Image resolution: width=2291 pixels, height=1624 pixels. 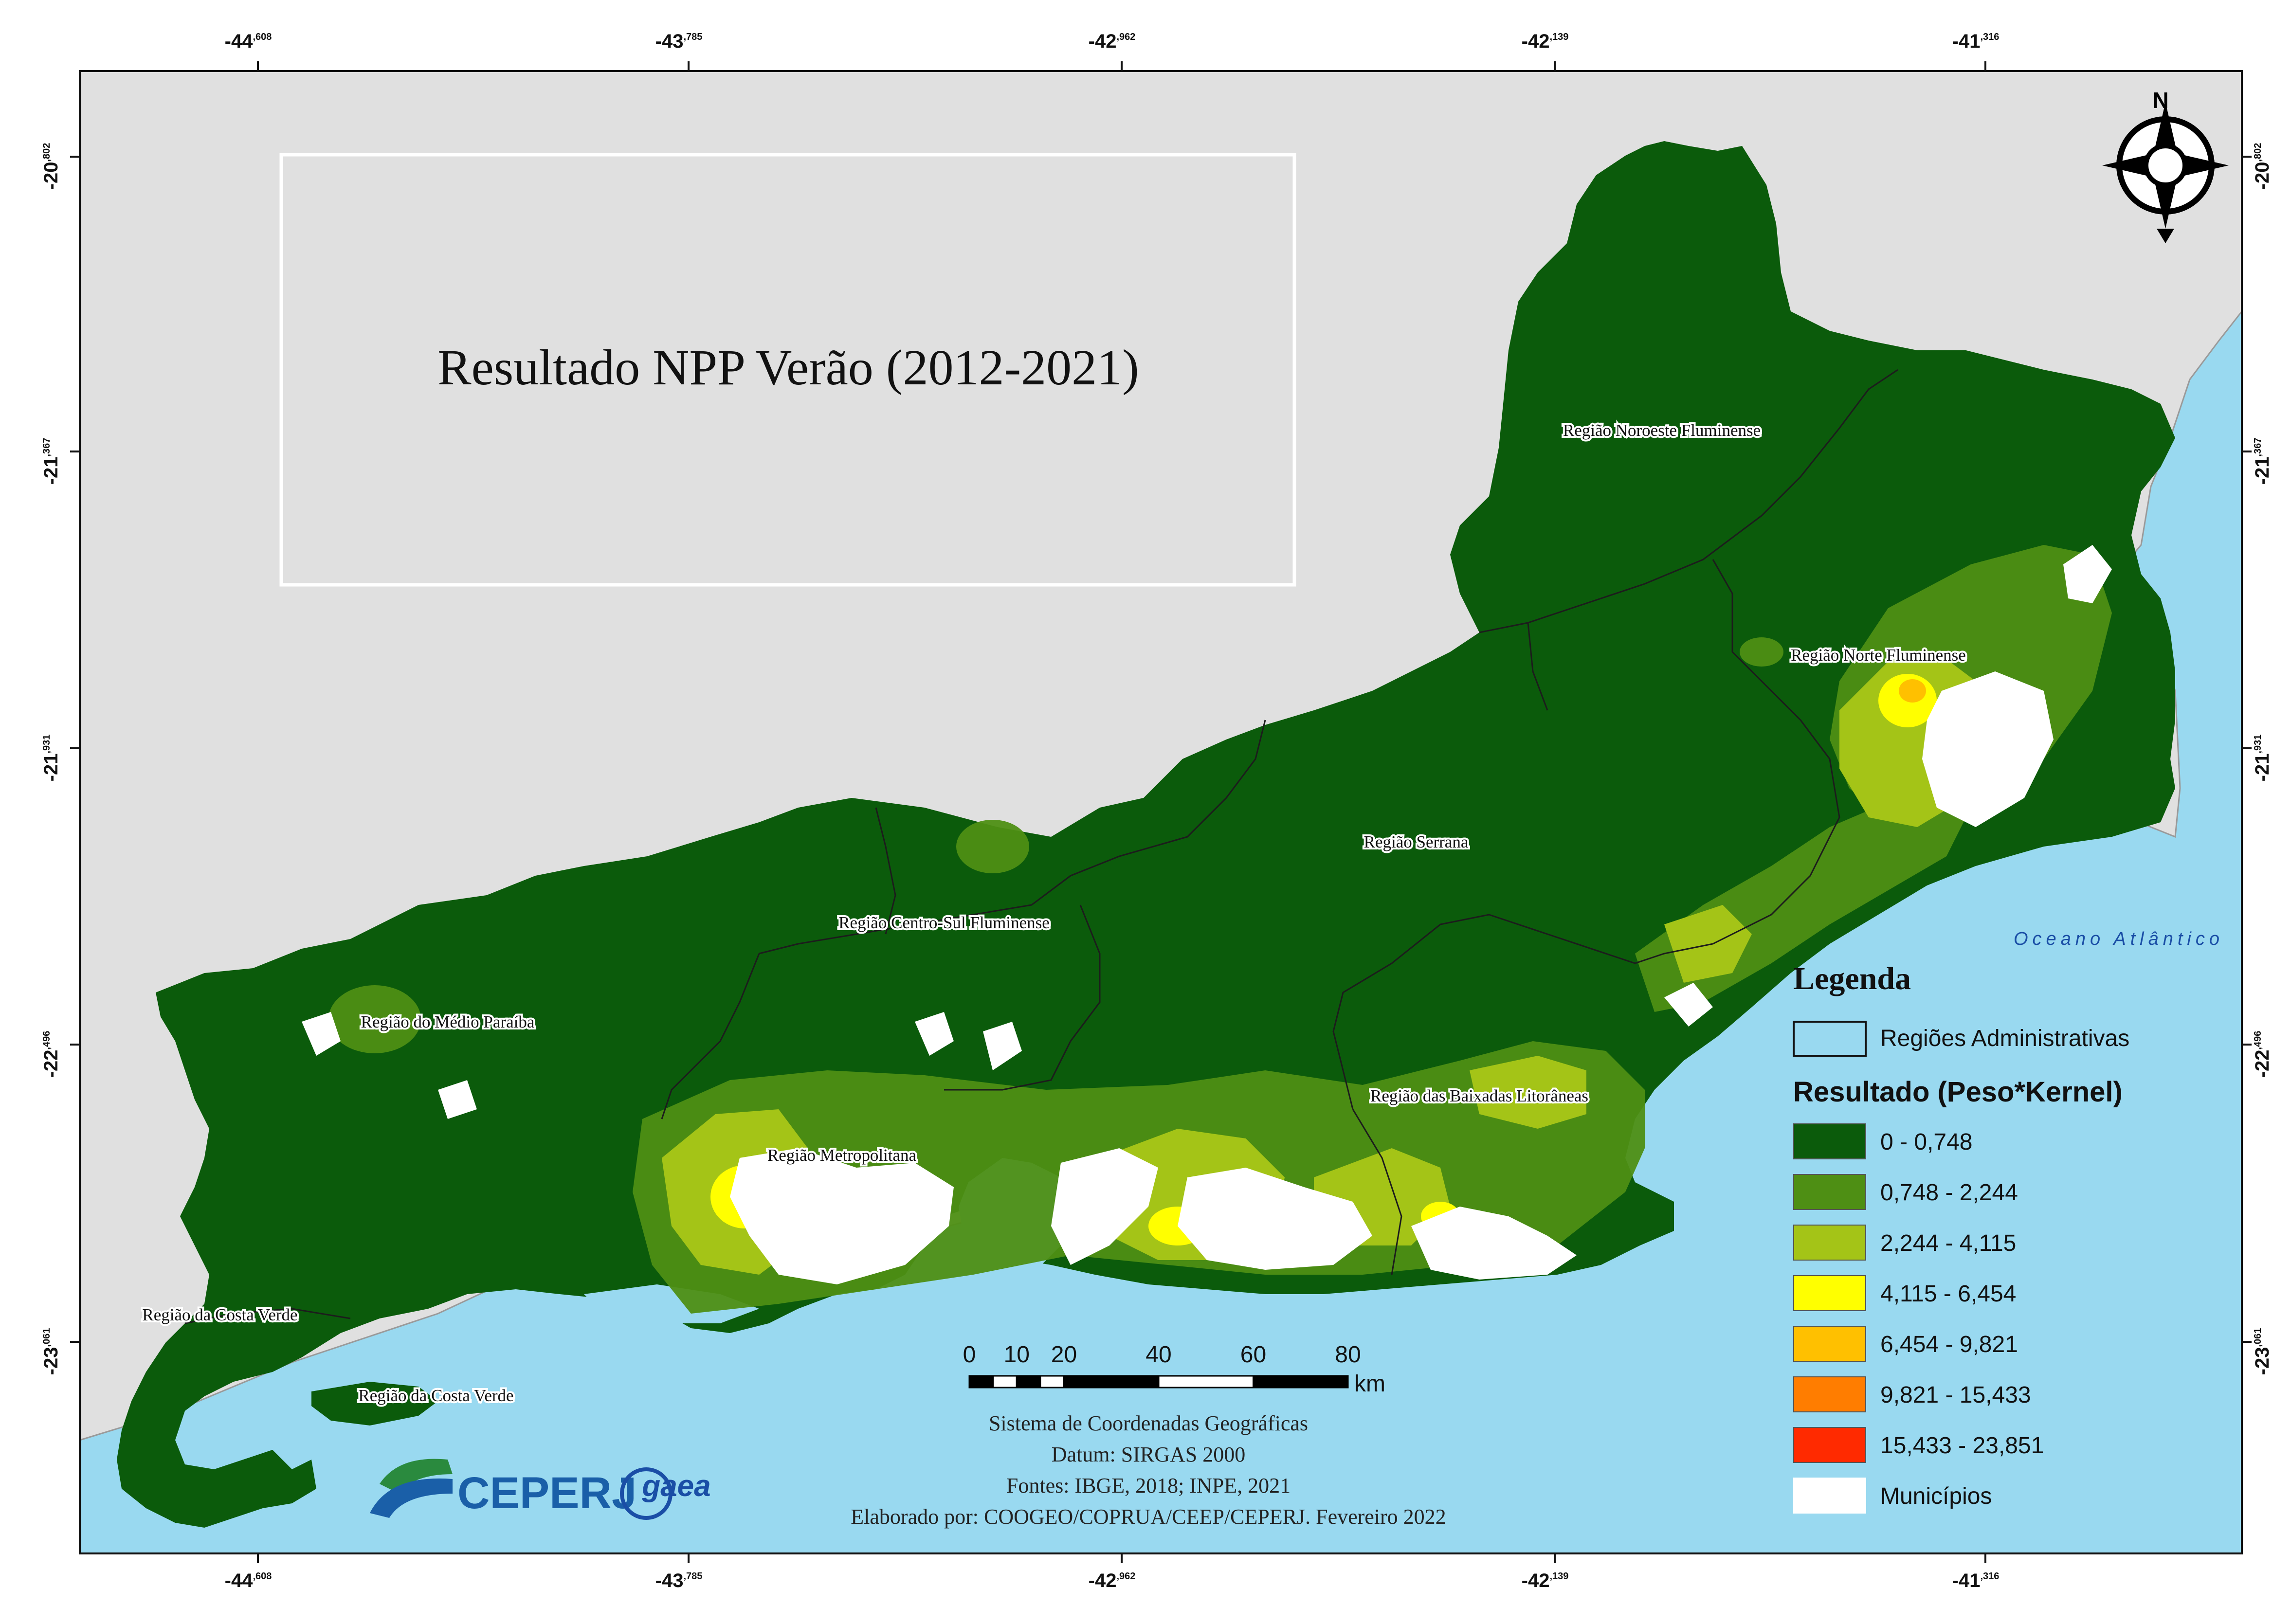 I want to click on scale-bar-unit: km, so click(x=1370, y=1384).